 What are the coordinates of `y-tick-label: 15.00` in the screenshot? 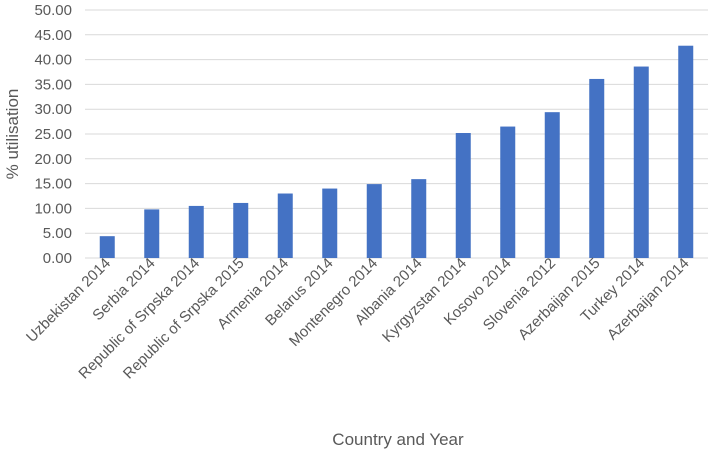 It's located at (53, 184).